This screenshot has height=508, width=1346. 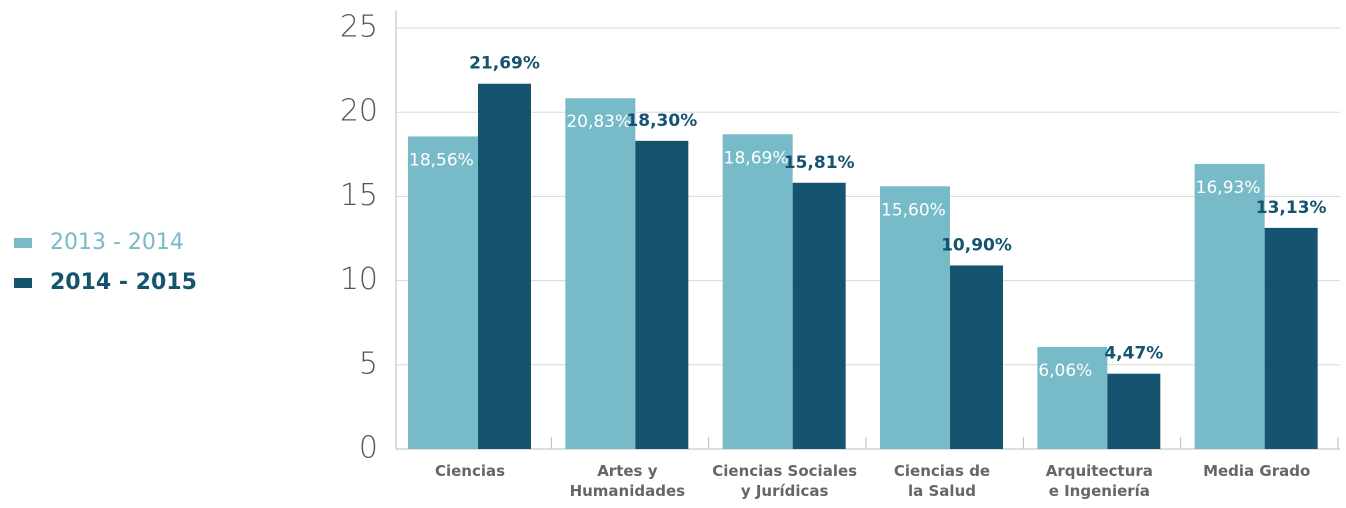 I want to click on value-label: 18,69%, so click(x=756, y=158).